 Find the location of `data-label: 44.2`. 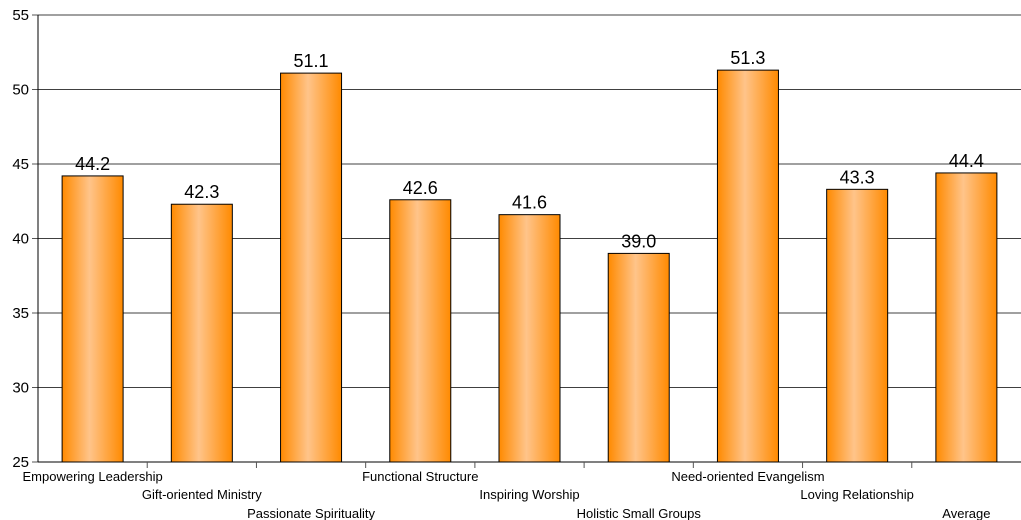

data-label: 44.2 is located at coordinates (92, 164).